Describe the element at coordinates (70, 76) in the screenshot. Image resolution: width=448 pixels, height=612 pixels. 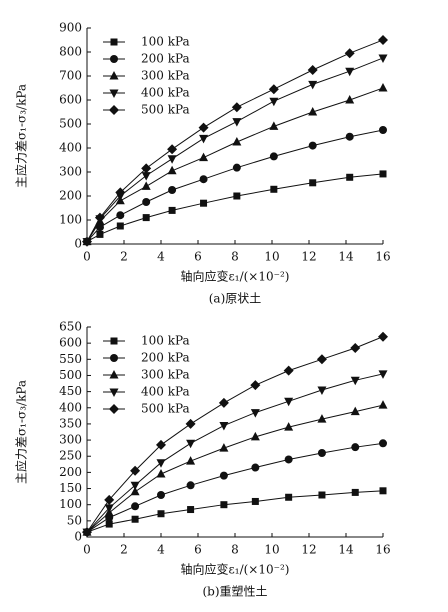
I see `y-tick-label: 700` at that location.